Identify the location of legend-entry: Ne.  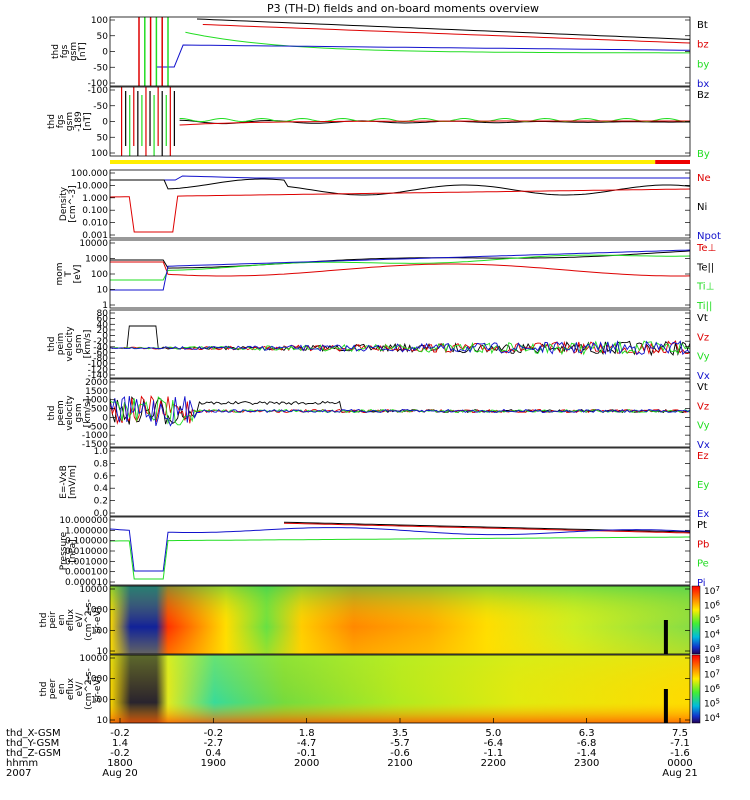
(704, 178).